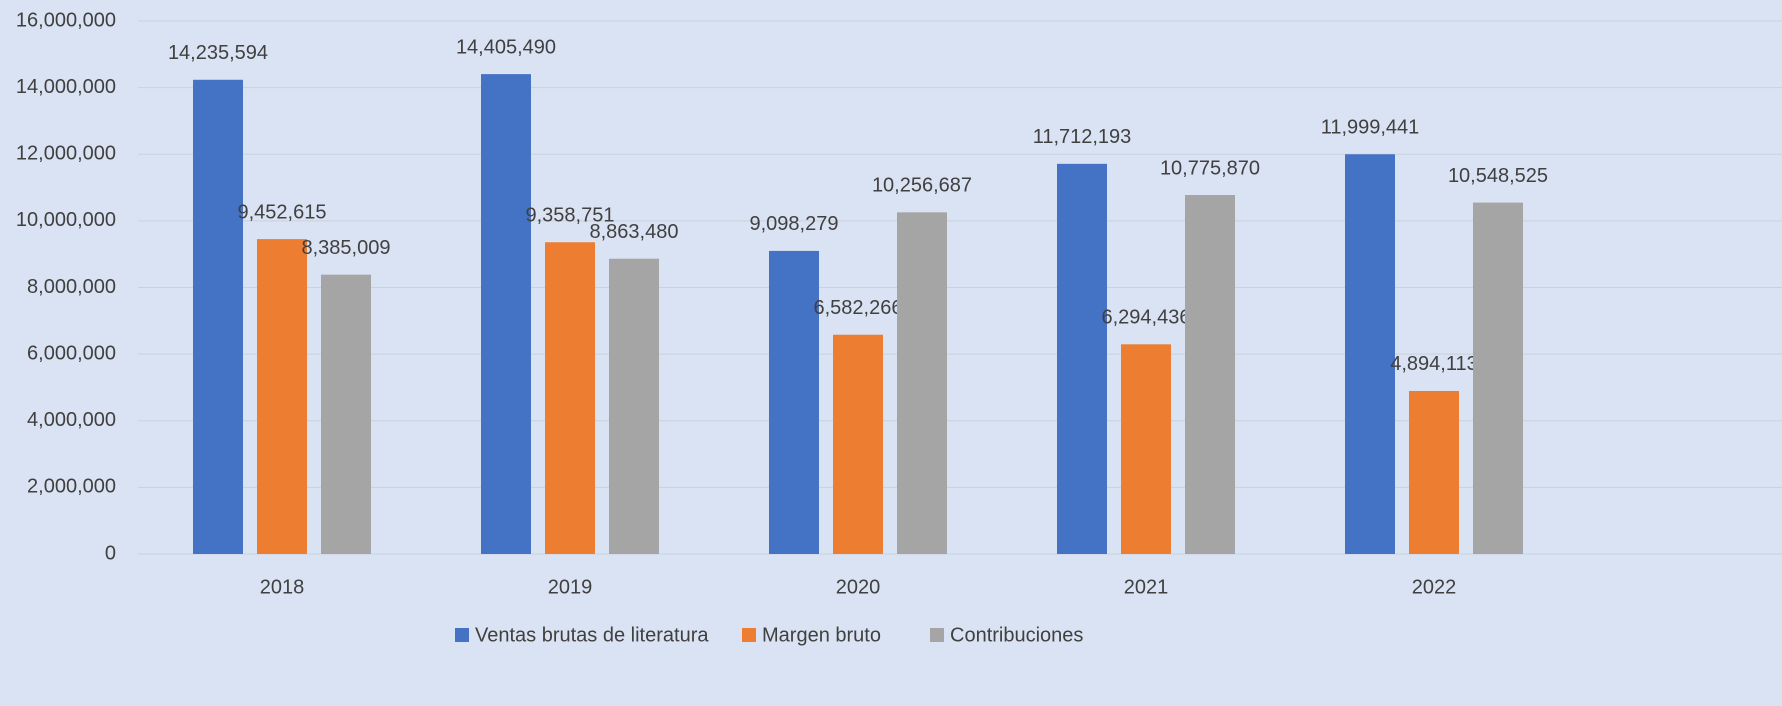  I want to click on data-label: 14,405,490, so click(506, 47).